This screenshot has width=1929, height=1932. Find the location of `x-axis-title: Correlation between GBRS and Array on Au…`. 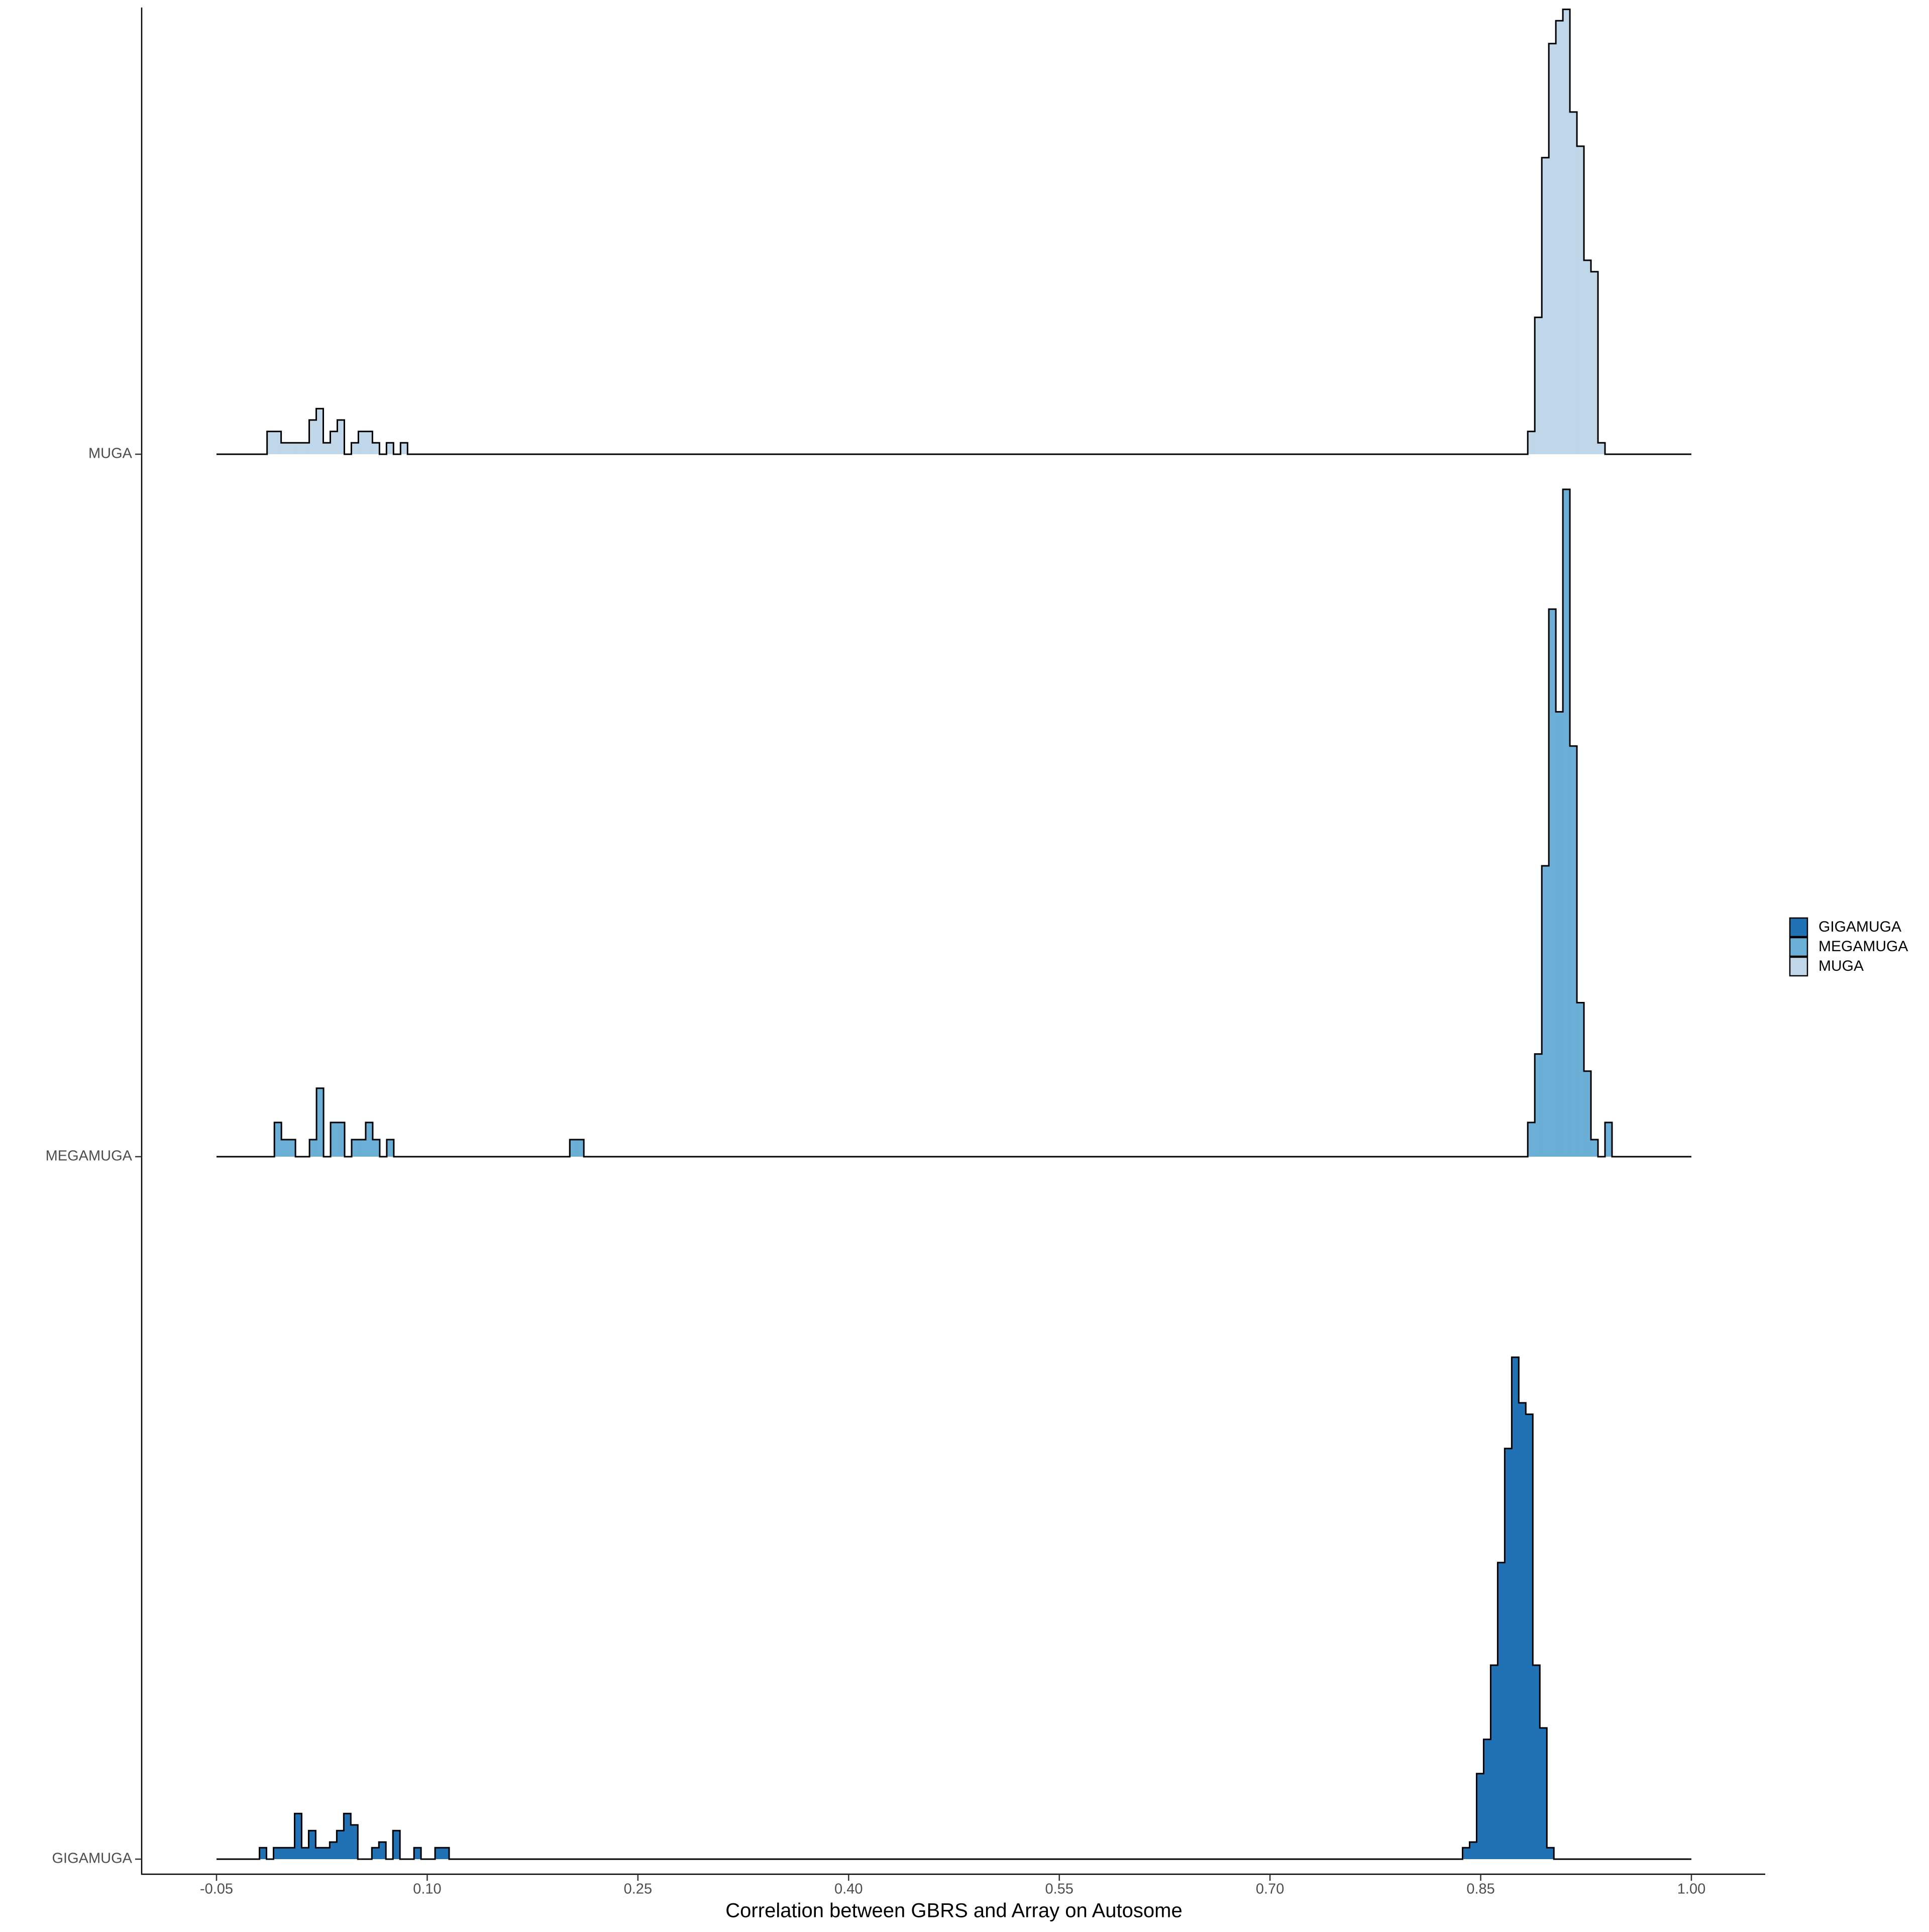

x-axis-title: Correlation between GBRS and Array on Au… is located at coordinates (953, 1911).